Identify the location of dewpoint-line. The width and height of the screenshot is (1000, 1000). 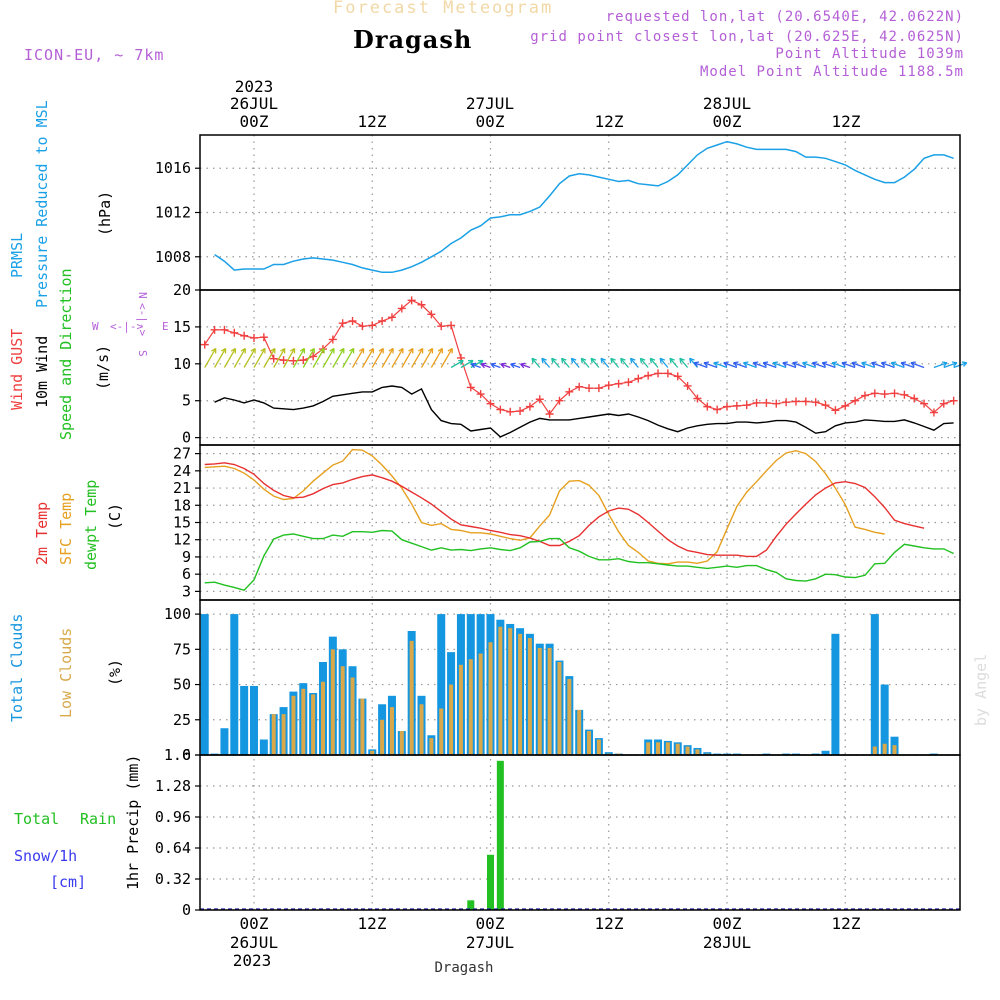
(579, 560).